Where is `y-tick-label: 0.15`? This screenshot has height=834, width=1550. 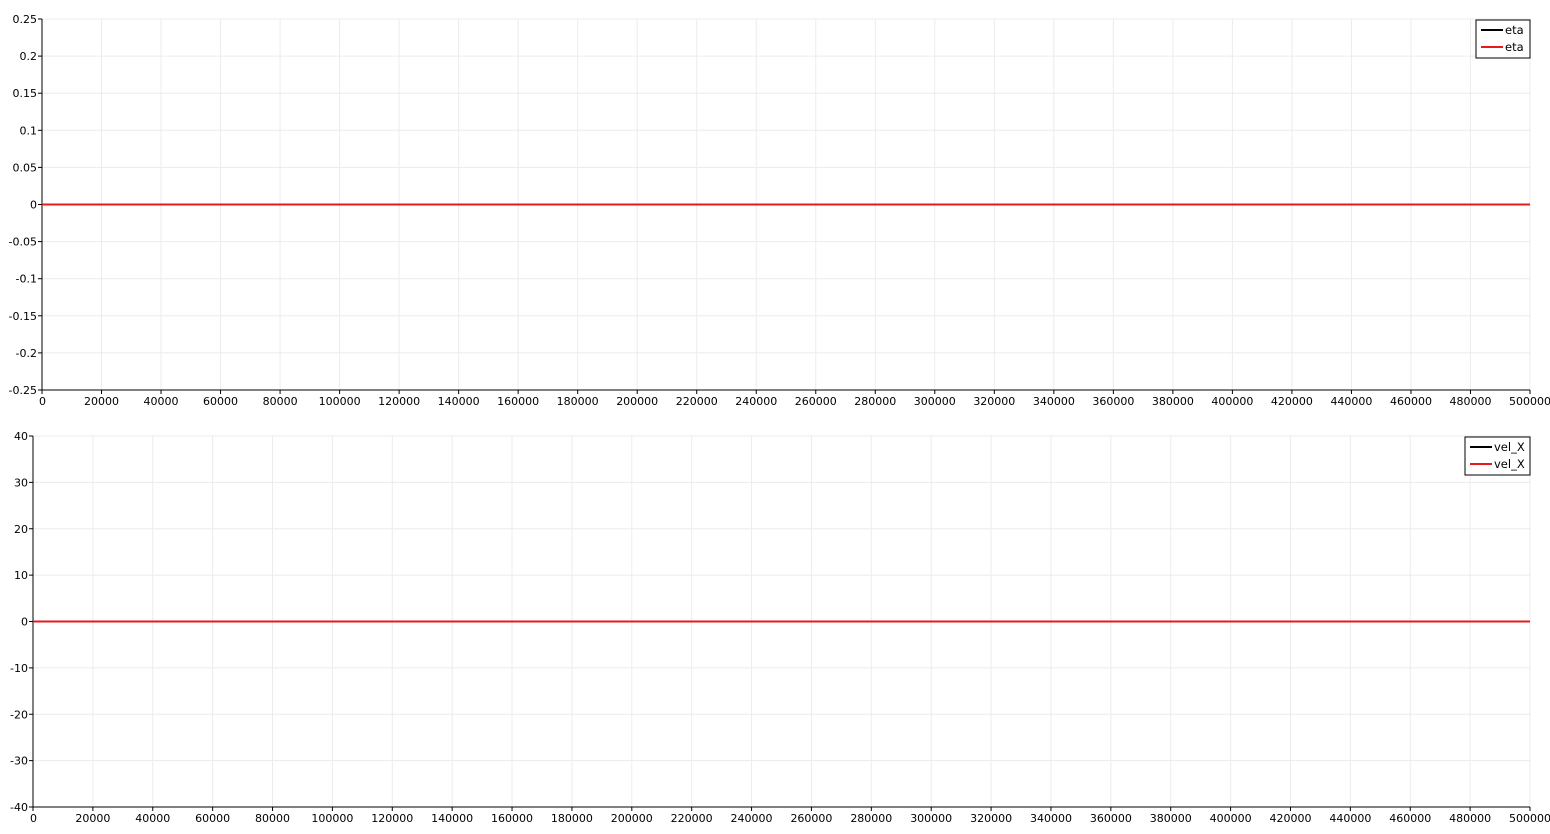 y-tick-label: 0.15 is located at coordinates (25, 93).